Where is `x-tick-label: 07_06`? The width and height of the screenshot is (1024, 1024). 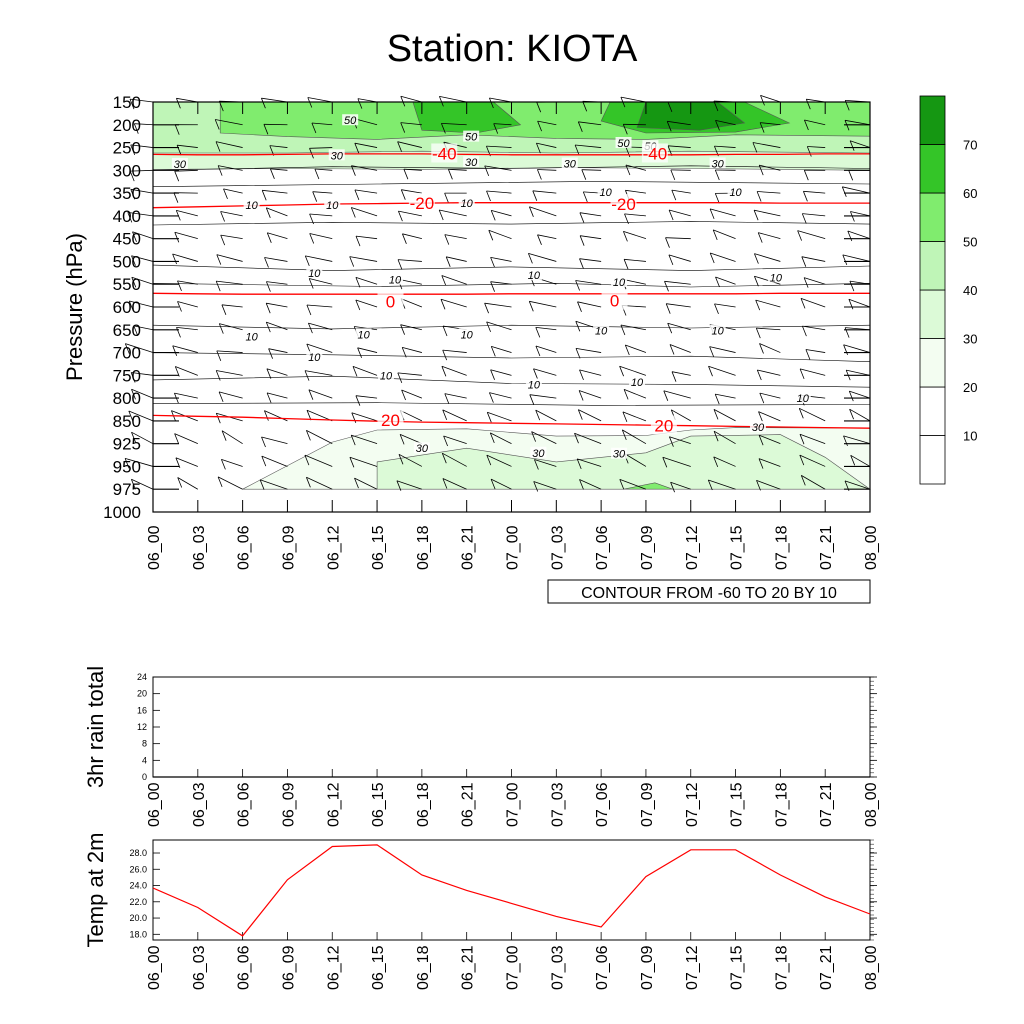 x-tick-label: 07_06 is located at coordinates (602, 804).